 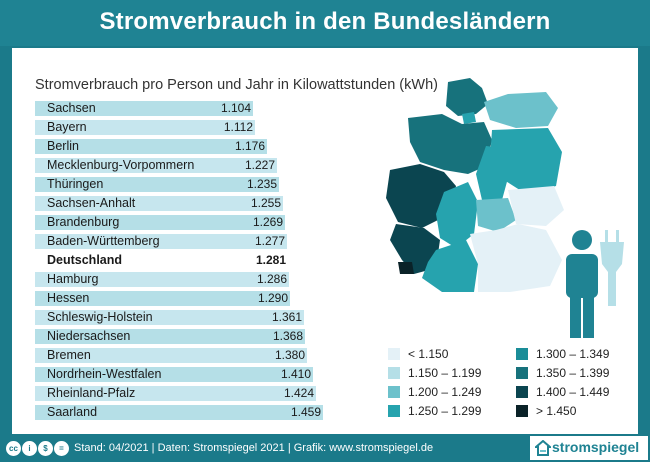 I want to click on map-region-sachsen-anhalt, so click(x=492, y=173).